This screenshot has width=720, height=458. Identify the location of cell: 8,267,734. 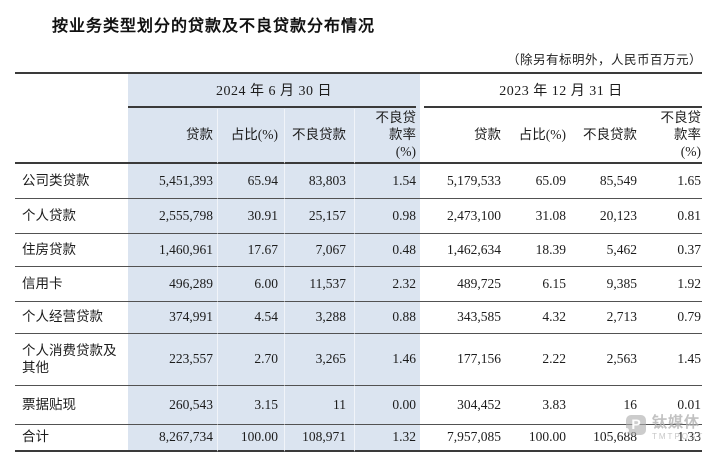
(173, 438).